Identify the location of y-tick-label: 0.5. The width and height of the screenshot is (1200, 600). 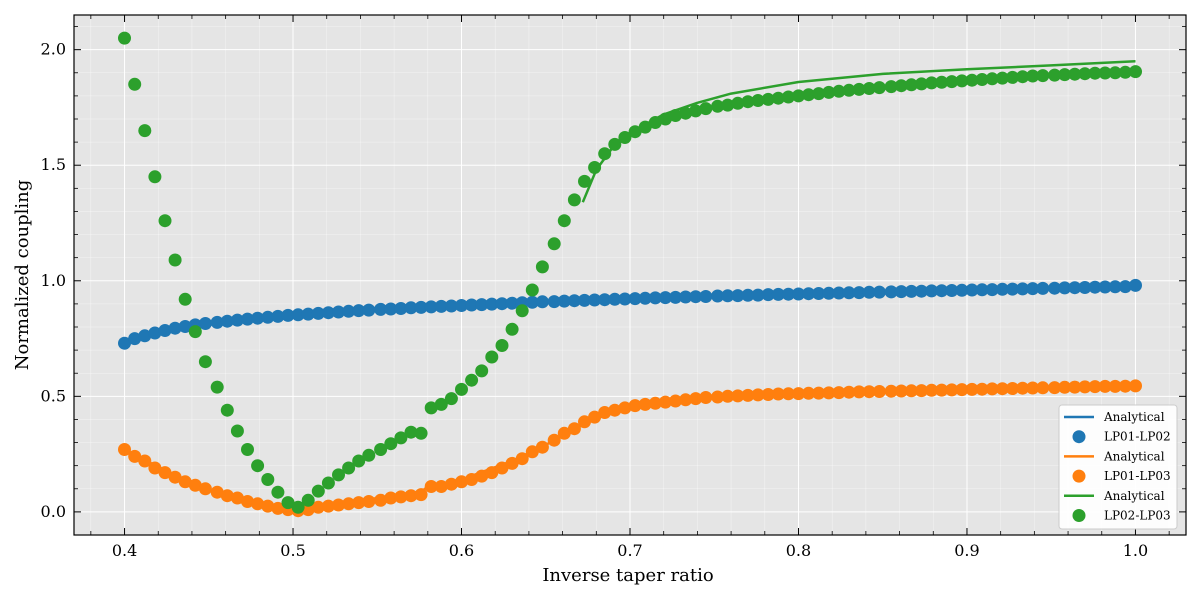
(53, 395).